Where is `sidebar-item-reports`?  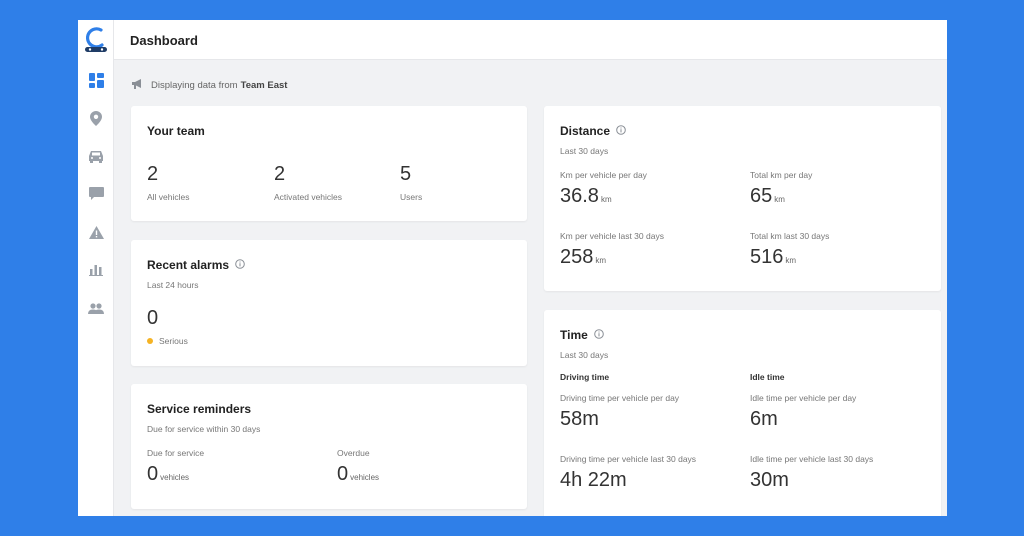 sidebar-item-reports is located at coordinates (96, 270).